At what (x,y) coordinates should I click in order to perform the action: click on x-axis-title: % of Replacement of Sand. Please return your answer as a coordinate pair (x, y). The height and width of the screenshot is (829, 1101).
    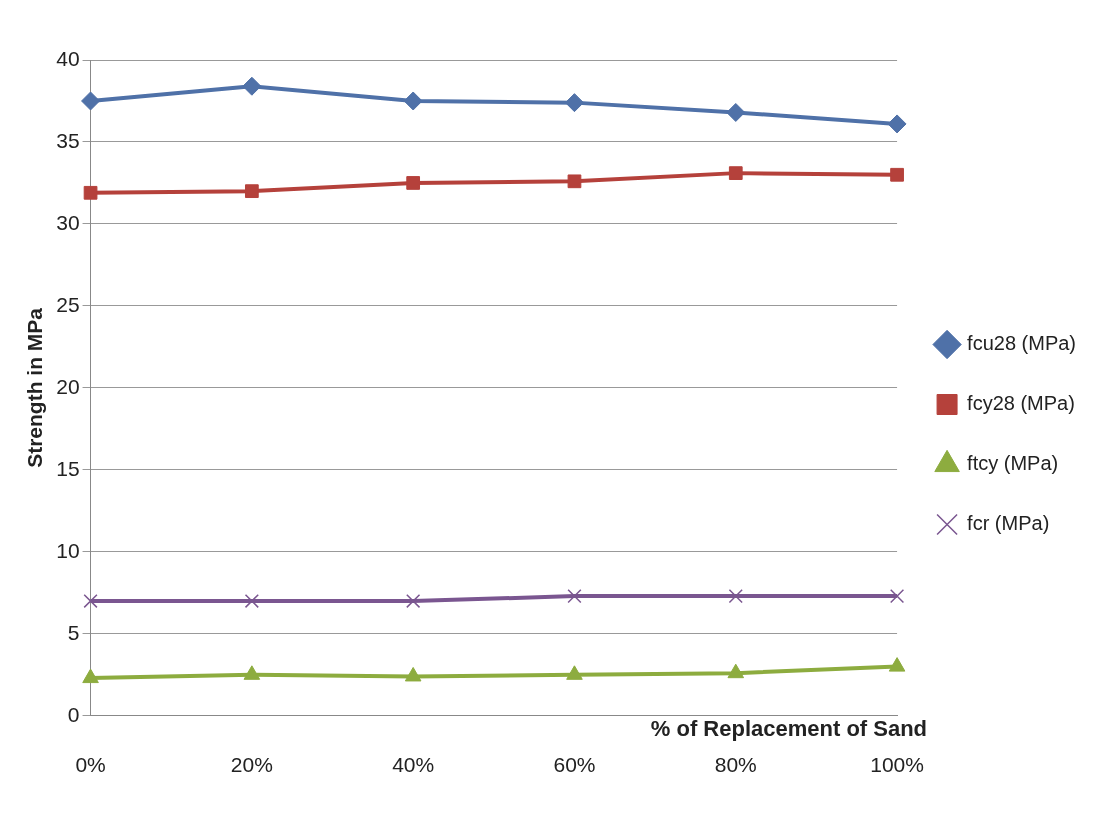
    Looking at the image, I should click on (789, 728).